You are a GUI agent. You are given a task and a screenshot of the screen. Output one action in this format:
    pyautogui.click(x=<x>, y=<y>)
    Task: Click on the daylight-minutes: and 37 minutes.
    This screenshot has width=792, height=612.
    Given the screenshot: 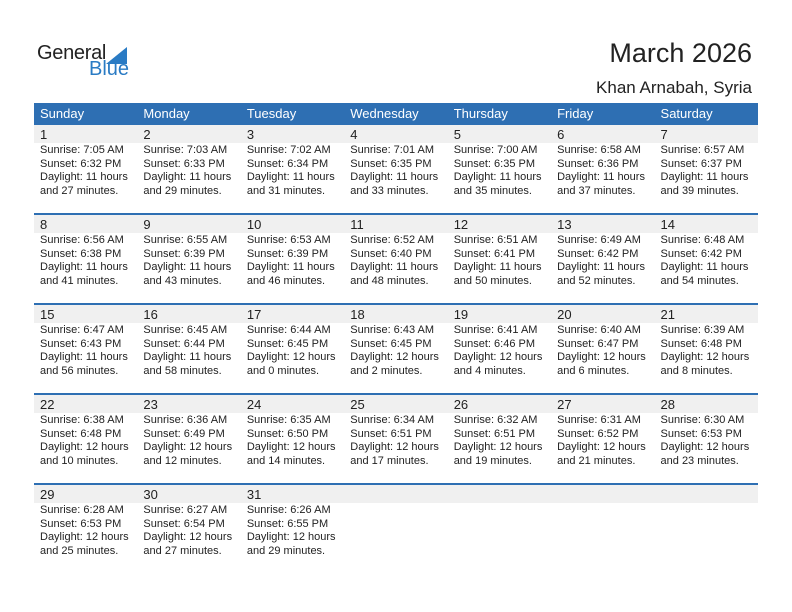 What is the action you would take?
    pyautogui.click(x=596, y=190)
    